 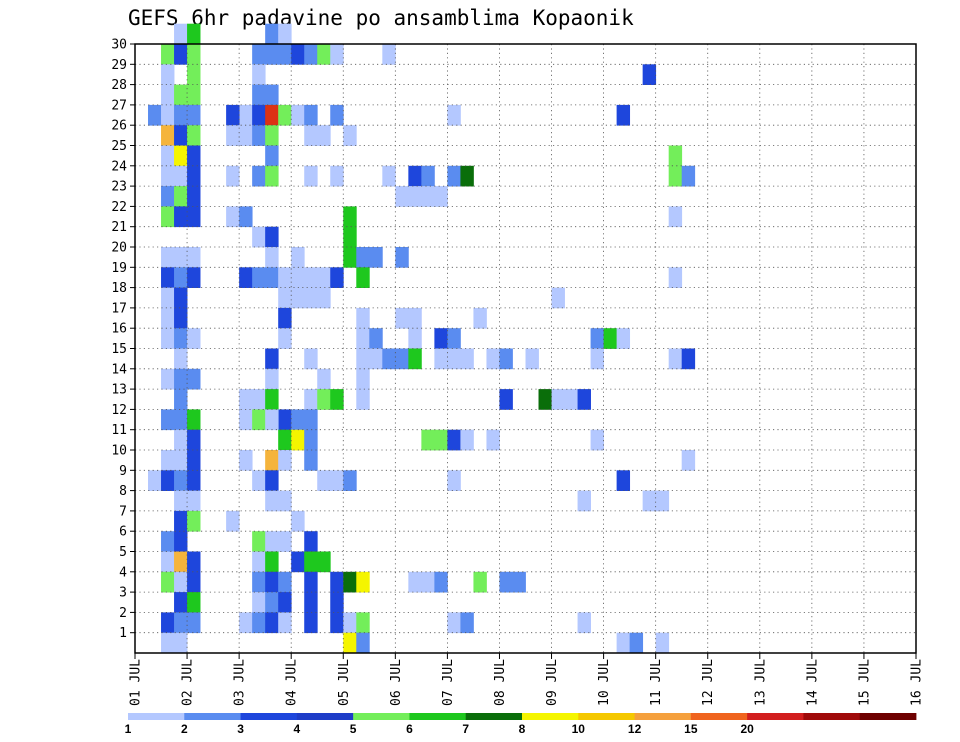 What do you see at coordinates (119, 410) in the screenshot?
I see `y-tick-label: 12` at bounding box center [119, 410].